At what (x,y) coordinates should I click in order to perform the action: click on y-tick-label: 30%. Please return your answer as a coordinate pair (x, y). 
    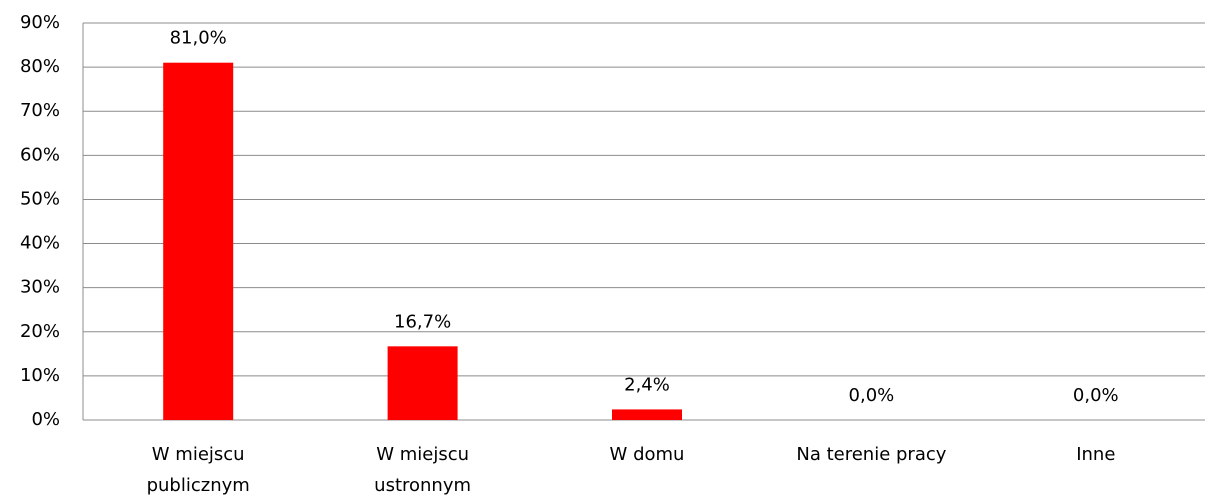
    Looking at the image, I should click on (40, 287).